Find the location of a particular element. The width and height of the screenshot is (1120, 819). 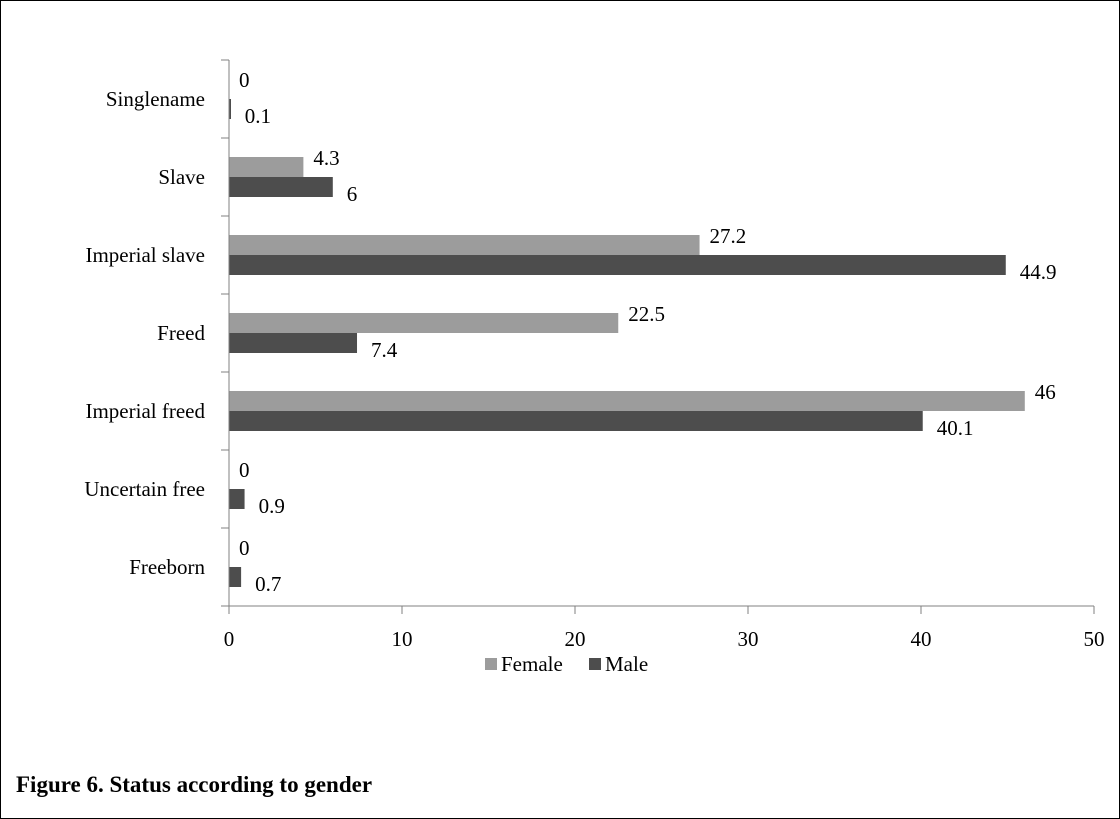

data-label-male: 0.9 is located at coordinates (272, 506).